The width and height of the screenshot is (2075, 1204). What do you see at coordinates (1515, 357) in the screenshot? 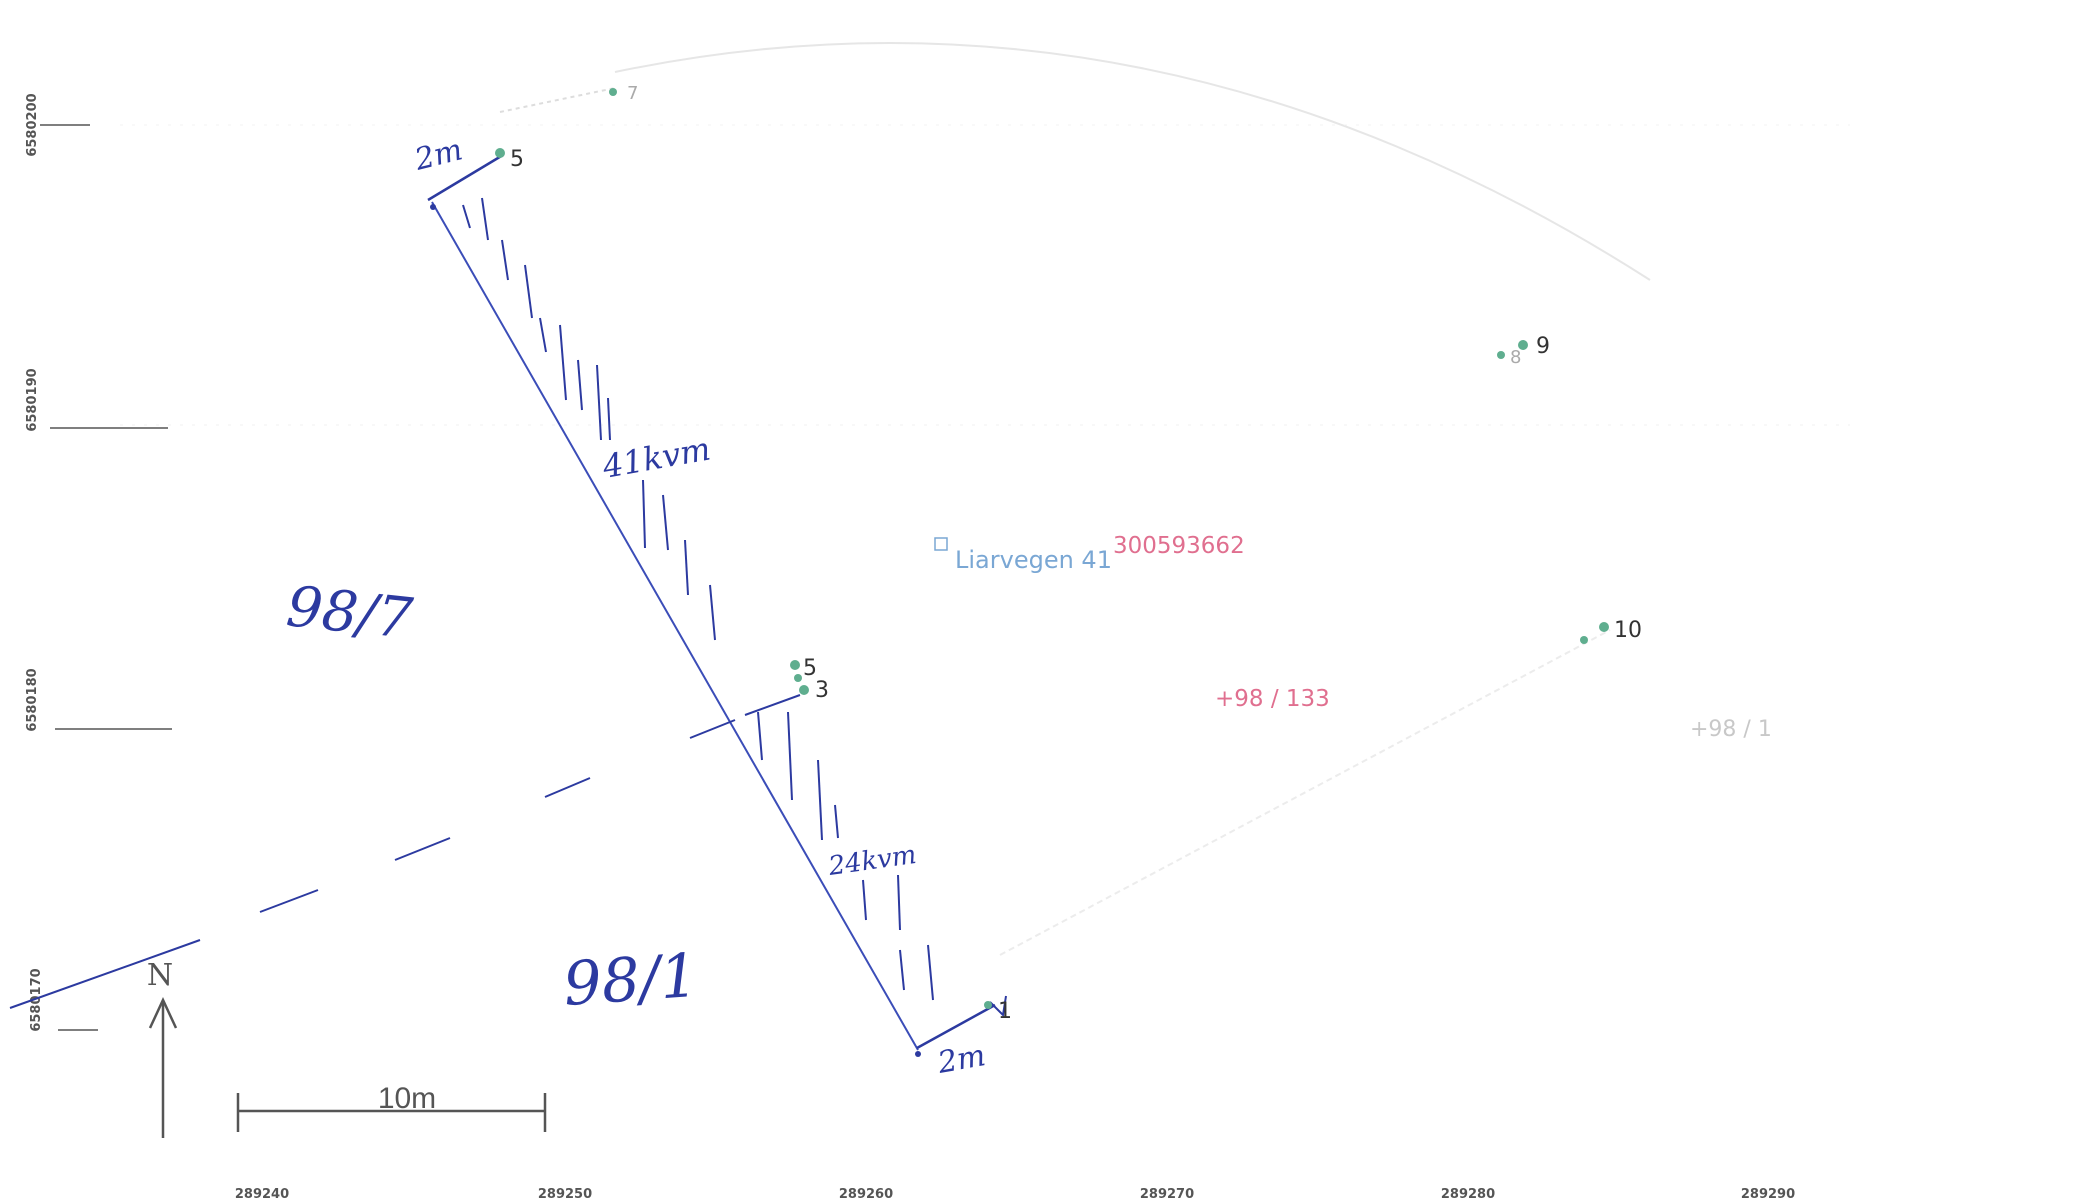
I see `point-label-8: 8` at bounding box center [1515, 357].